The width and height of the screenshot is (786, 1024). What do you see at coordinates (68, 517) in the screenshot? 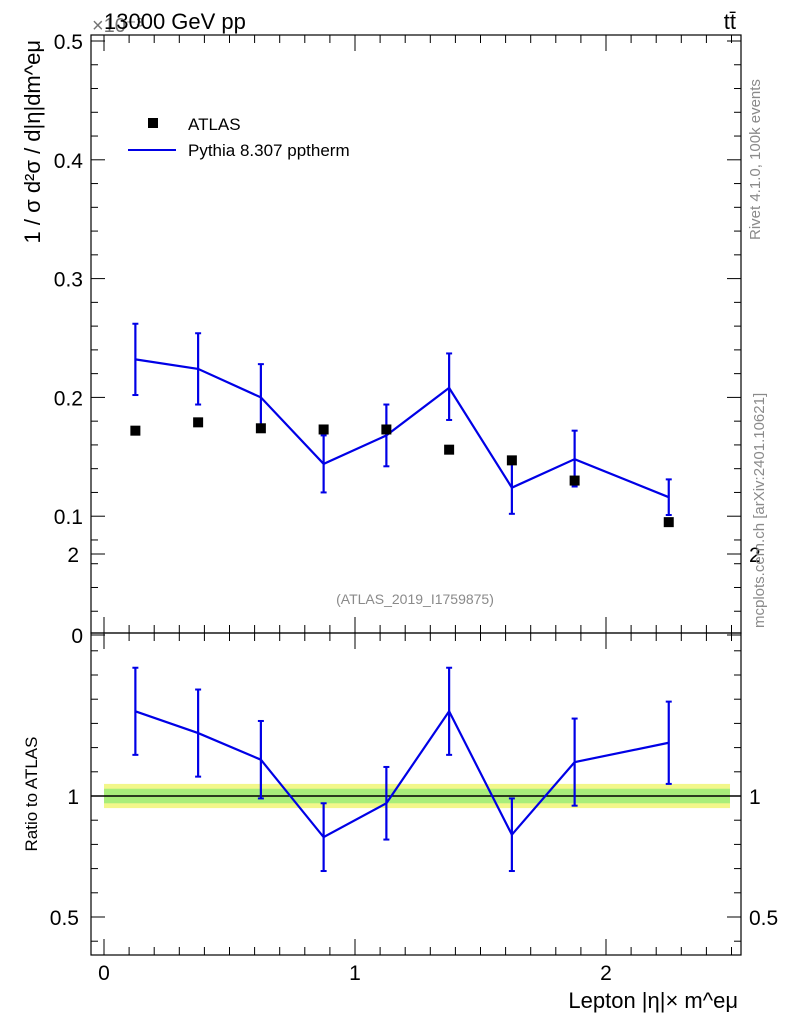
I see `main-y-tick-label: 0.1` at bounding box center [68, 517].